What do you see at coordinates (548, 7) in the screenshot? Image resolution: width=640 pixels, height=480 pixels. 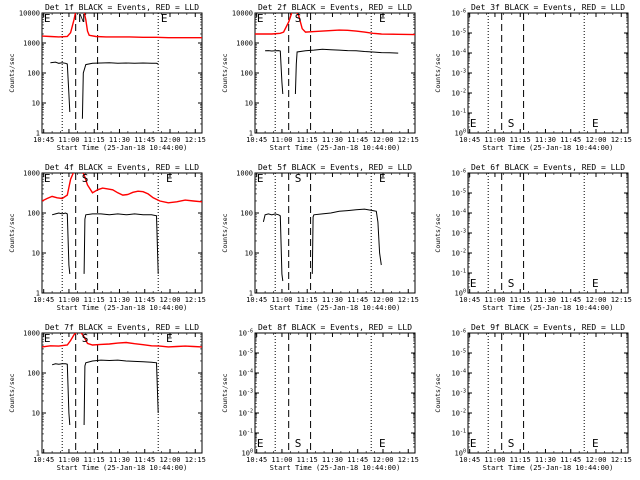 I see `panel-title: Det 3f BLACK = Events, RED = LLD` at bounding box center [548, 7].